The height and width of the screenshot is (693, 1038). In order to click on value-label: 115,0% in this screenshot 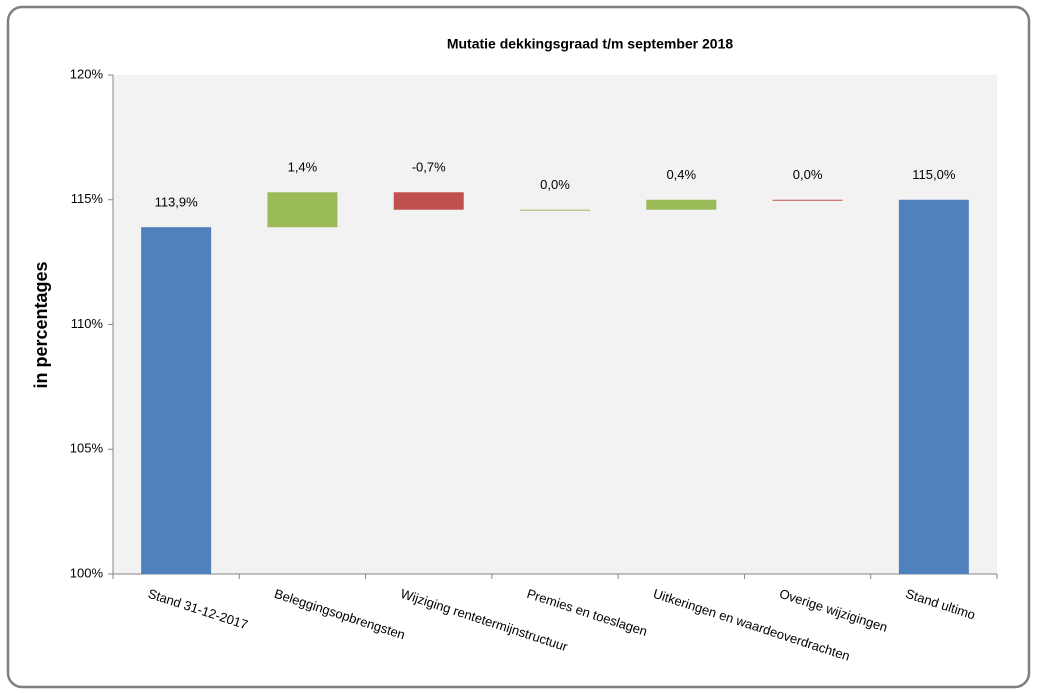, I will do `click(934, 174)`.